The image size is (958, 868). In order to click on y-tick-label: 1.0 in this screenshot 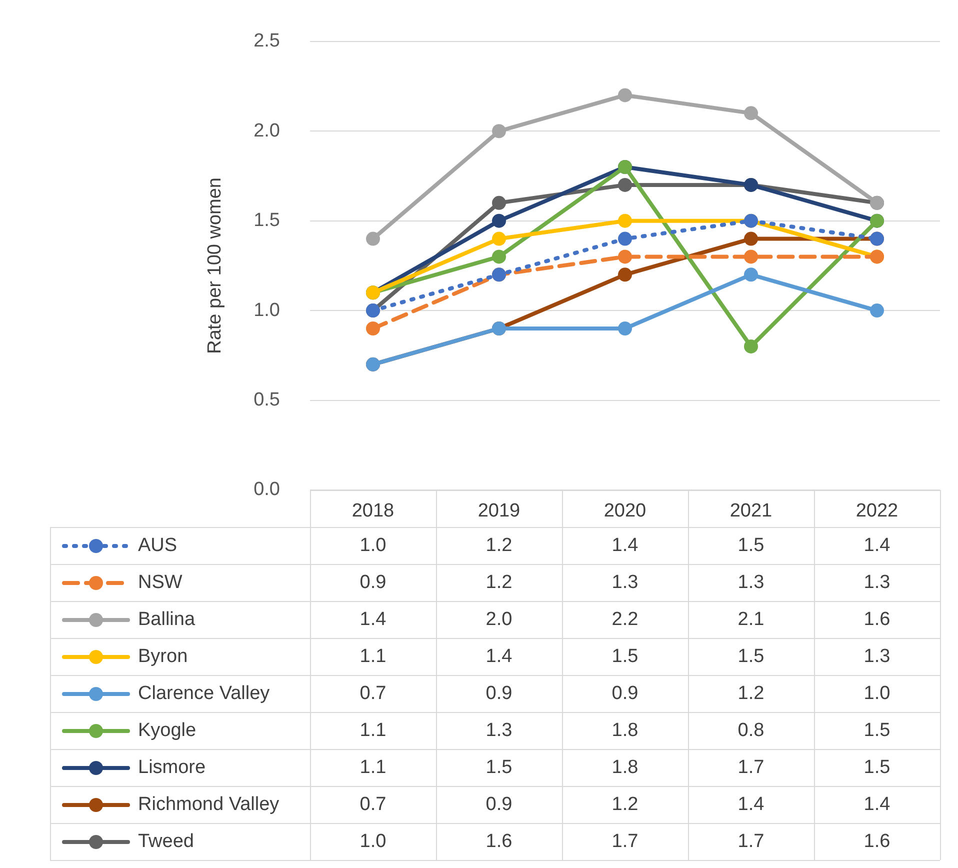, I will do `click(267, 310)`.